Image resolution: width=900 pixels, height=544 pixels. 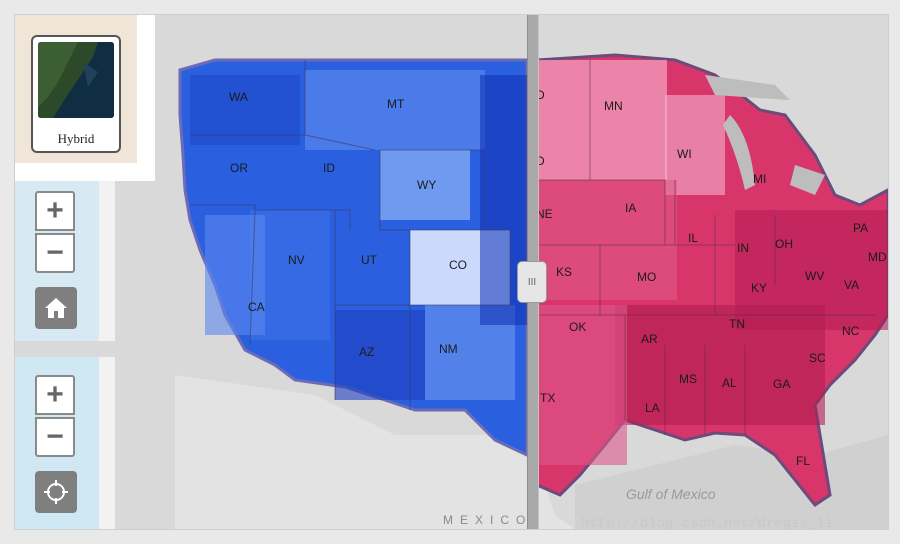 I want to click on state-label: IL, so click(x=693, y=238).